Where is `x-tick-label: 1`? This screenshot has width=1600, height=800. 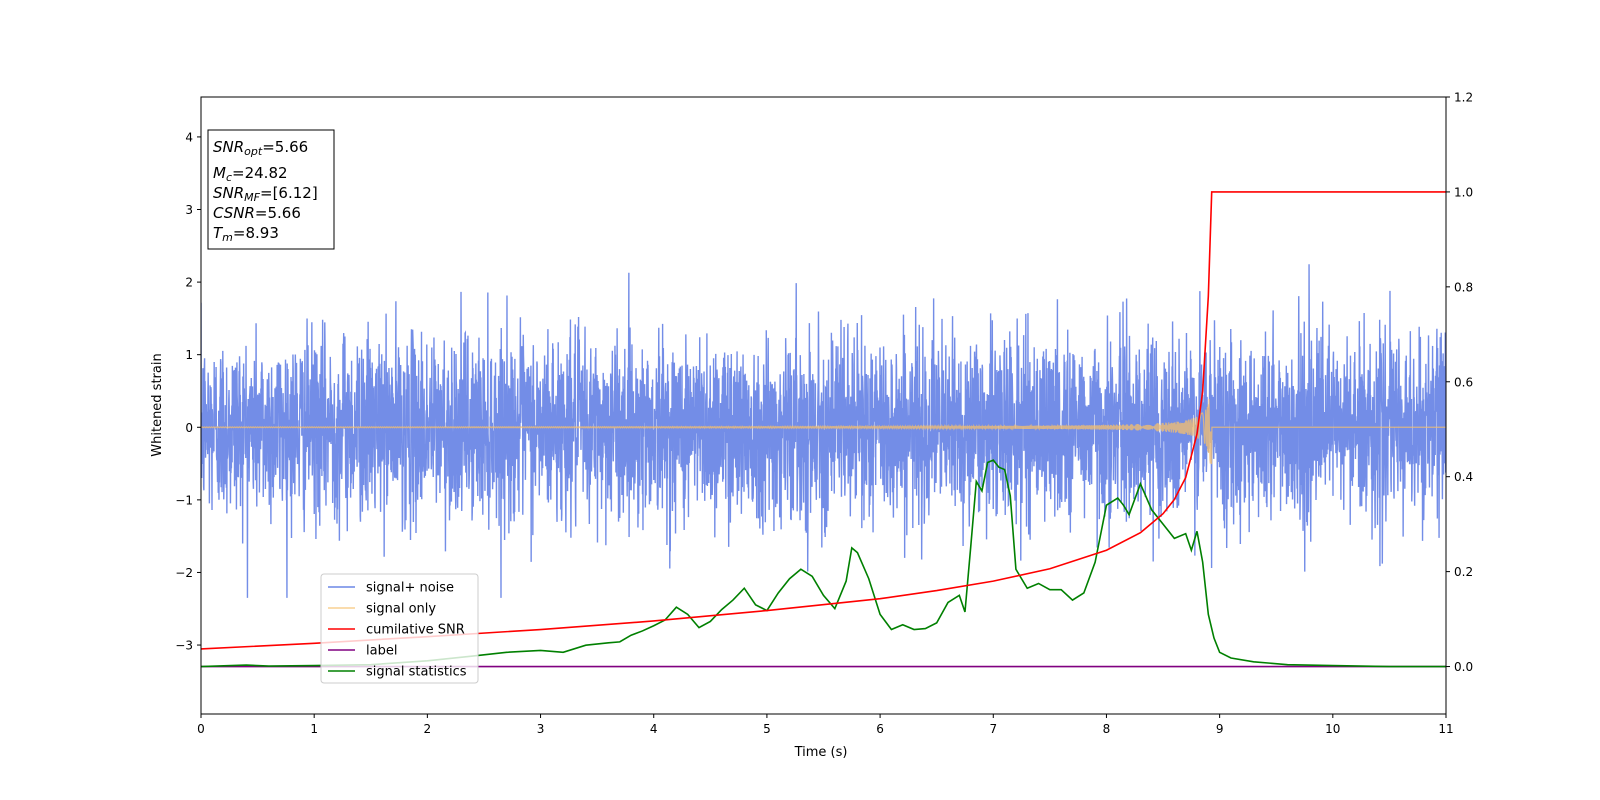 x-tick-label: 1 is located at coordinates (314, 729).